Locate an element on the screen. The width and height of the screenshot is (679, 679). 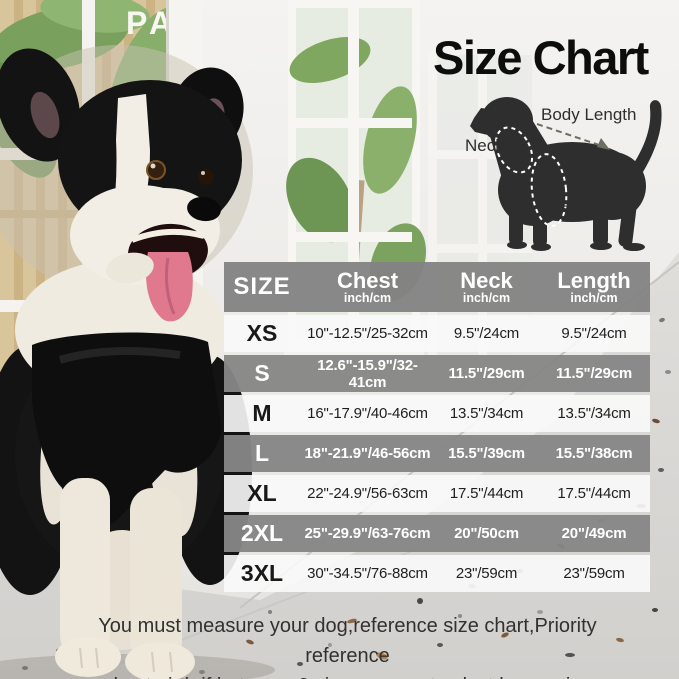
header-chest-label: Chest is located at coordinates (367, 280).